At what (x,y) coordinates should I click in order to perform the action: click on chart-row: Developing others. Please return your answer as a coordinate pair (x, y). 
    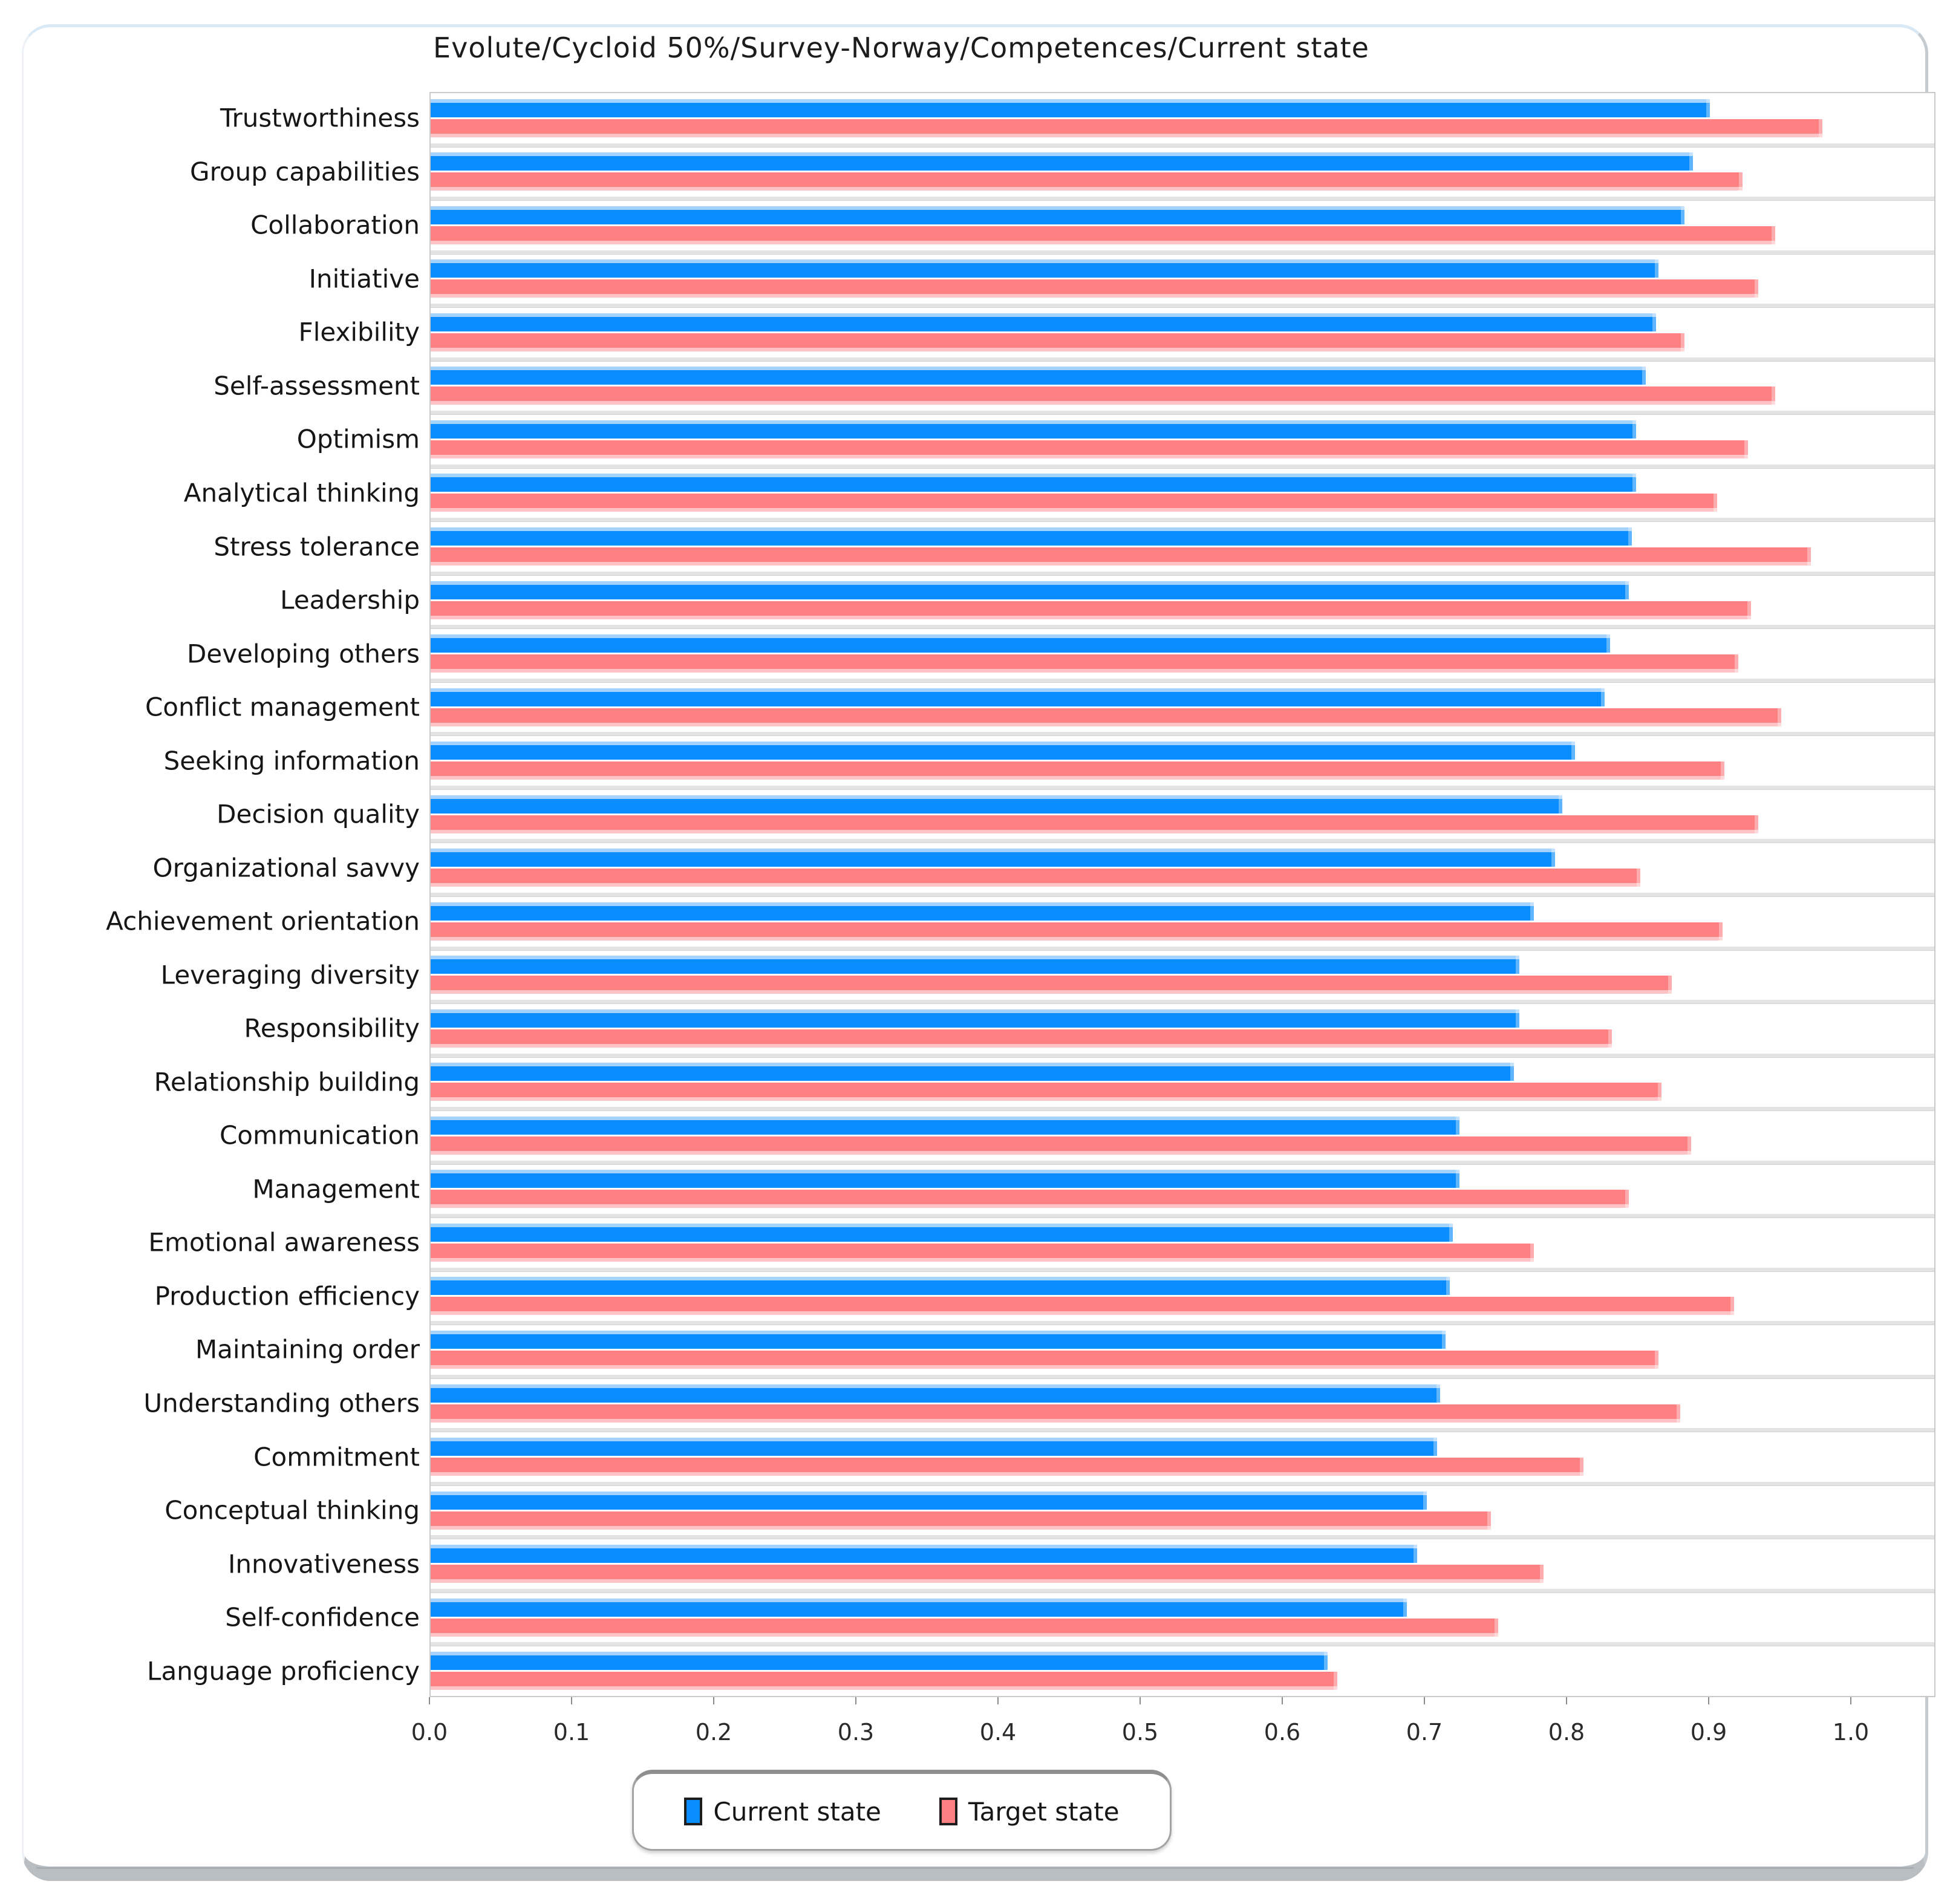
    Looking at the image, I should click on (1060, 655).